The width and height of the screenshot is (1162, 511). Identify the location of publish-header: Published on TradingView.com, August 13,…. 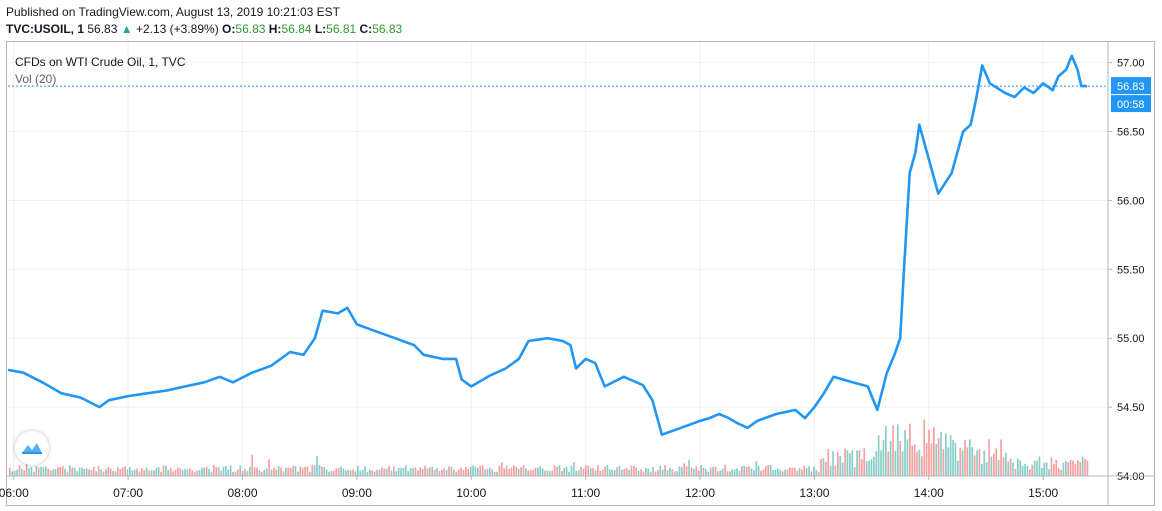
(581, 20).